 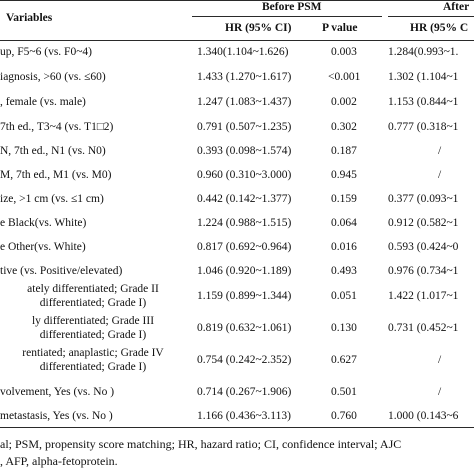 I want to click on variables-header: Variables, so click(x=29, y=18).